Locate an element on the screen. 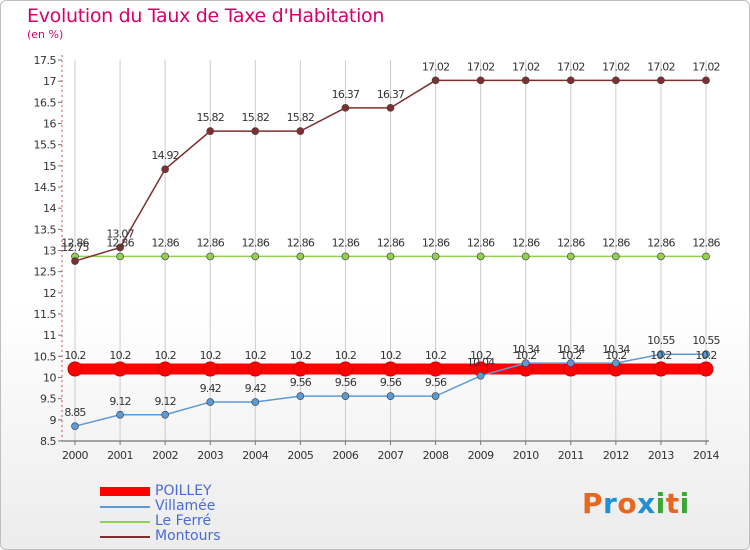  y-tick-label: 12 is located at coordinates (49, 293).